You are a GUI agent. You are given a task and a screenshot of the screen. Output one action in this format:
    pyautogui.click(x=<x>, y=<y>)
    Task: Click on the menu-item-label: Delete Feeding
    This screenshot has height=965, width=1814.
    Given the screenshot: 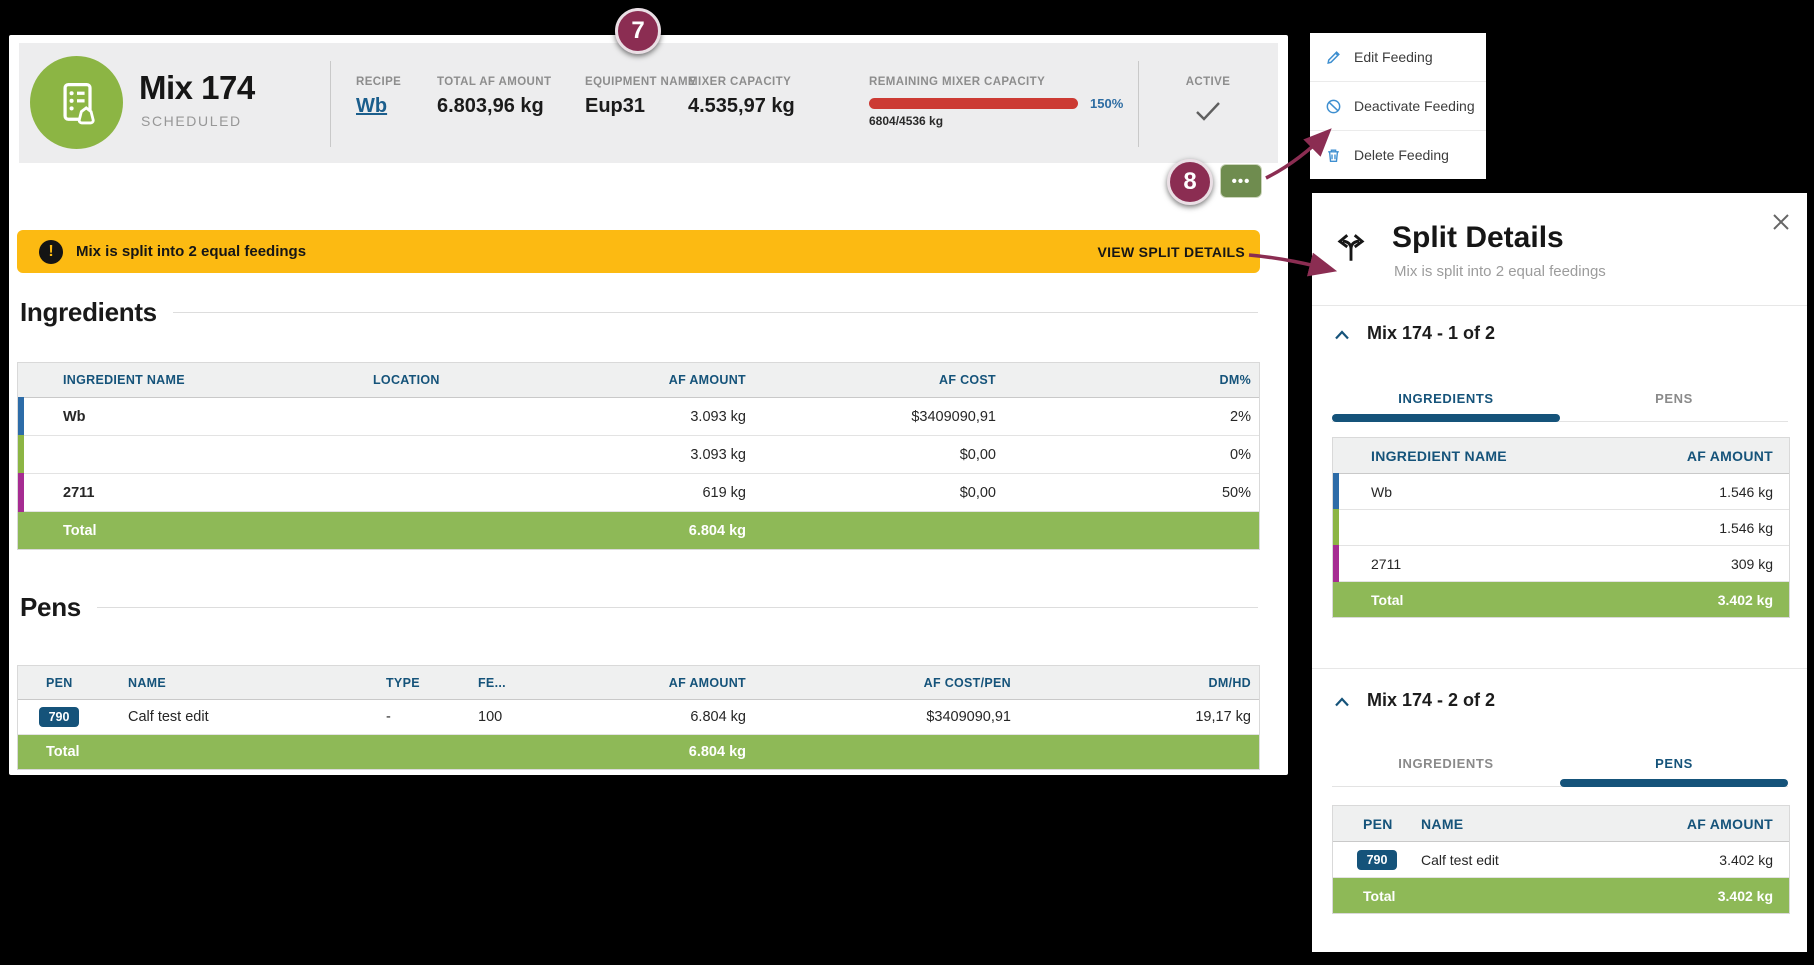 What is the action you would take?
    pyautogui.click(x=1401, y=155)
    